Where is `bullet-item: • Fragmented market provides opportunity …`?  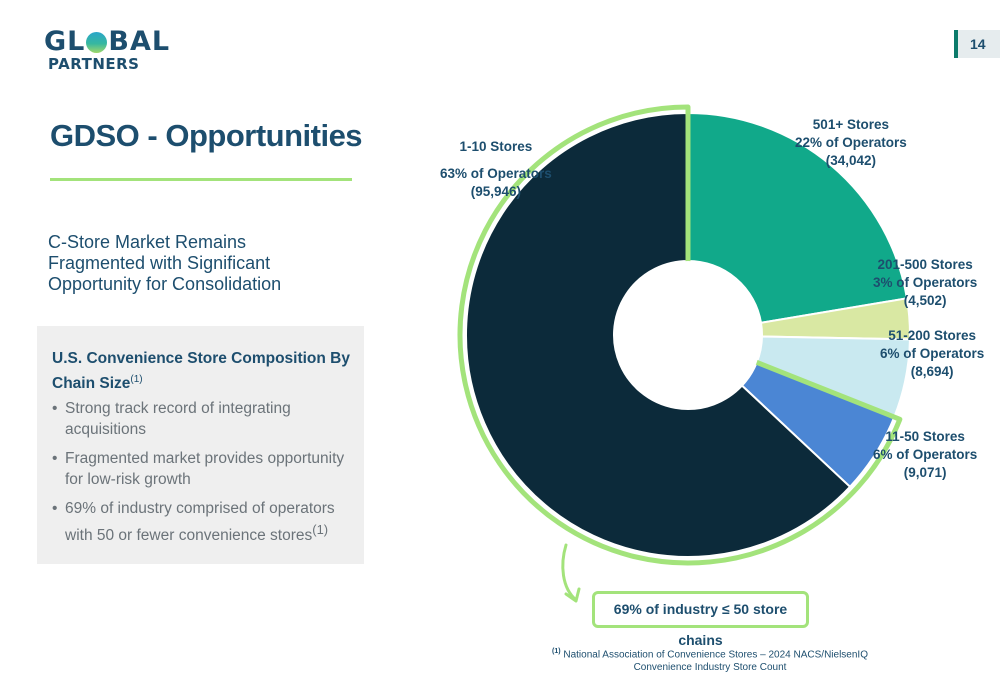 bullet-item: • Fragmented market provides opportunity … is located at coordinates (202, 469).